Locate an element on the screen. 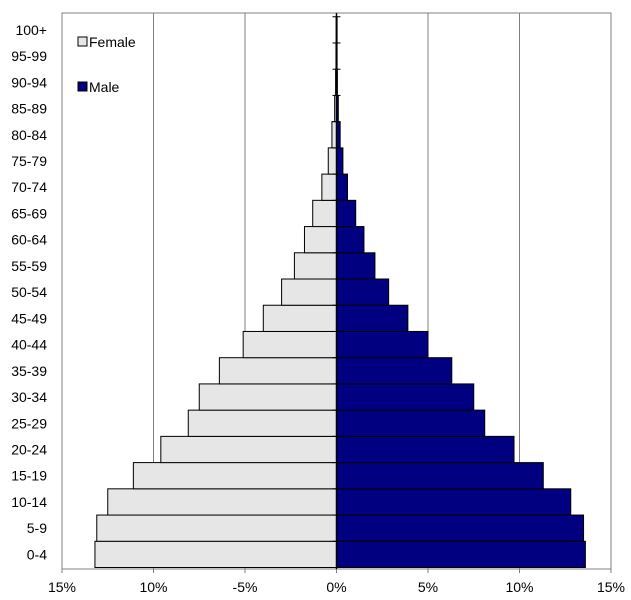 The image size is (631, 600). y-tick-label: 15-19 is located at coordinates (29, 476).